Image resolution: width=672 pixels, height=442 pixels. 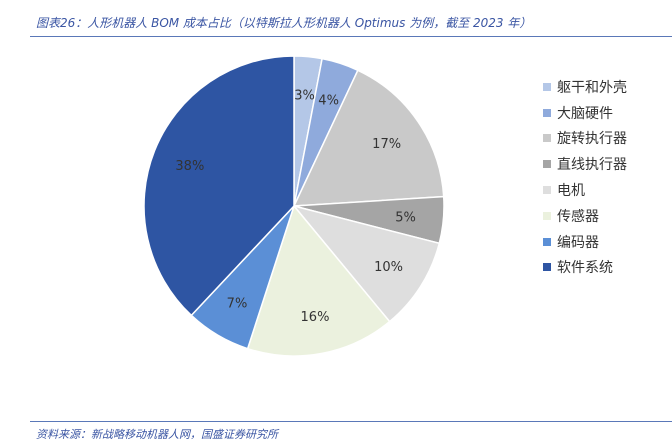 I want to click on legend-item-4: 电机, so click(x=585, y=190).